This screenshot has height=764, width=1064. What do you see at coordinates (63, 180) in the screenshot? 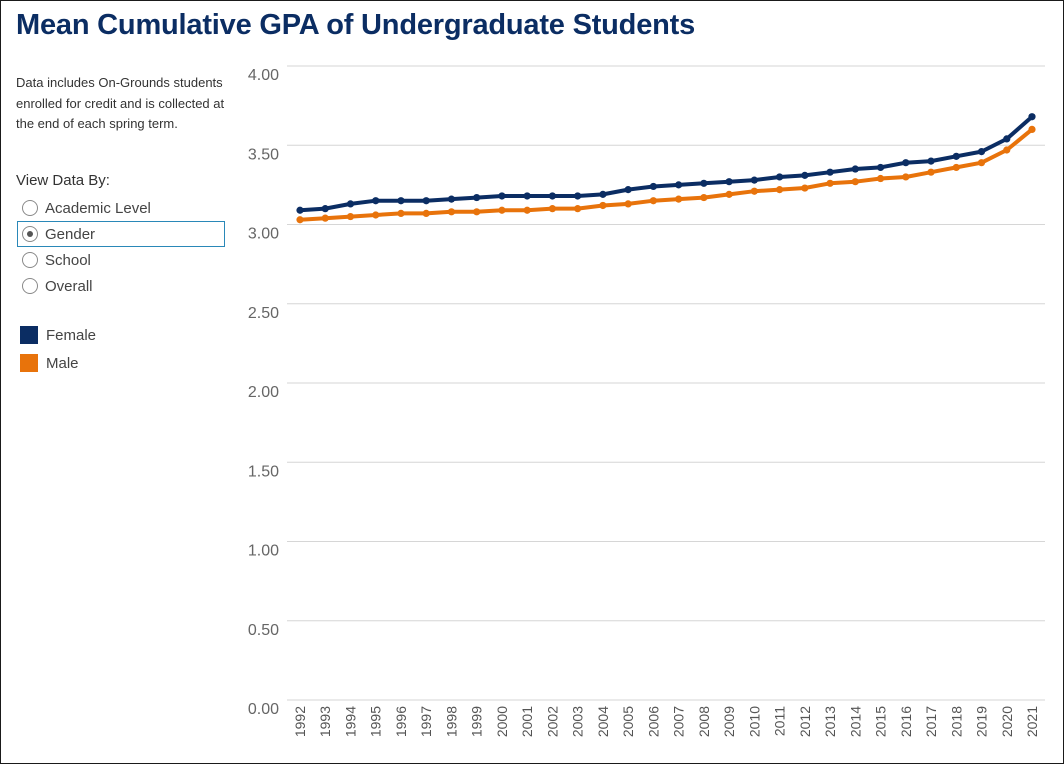
I see `view-data-by-label: View Data By:` at bounding box center [63, 180].